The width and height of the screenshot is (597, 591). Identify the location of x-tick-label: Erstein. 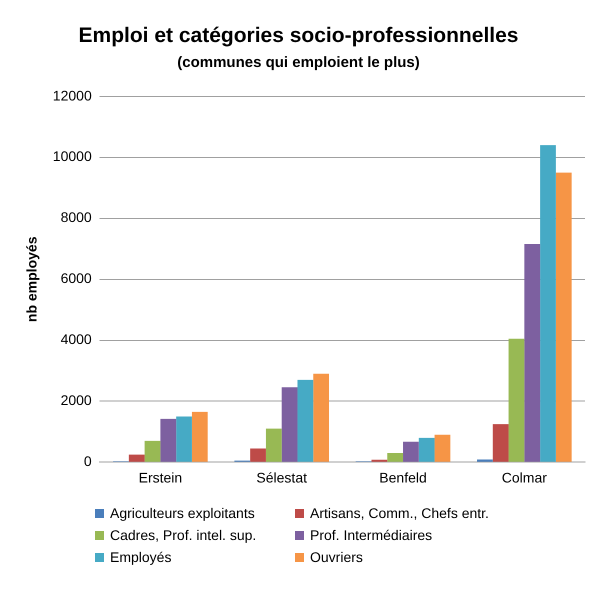
(160, 477).